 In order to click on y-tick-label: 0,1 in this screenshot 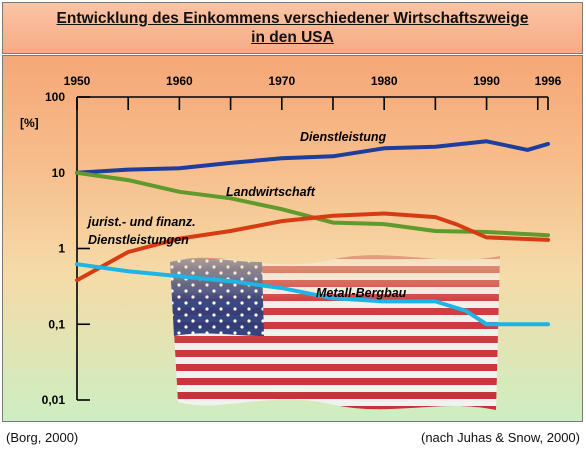, I will do `click(56, 324)`.